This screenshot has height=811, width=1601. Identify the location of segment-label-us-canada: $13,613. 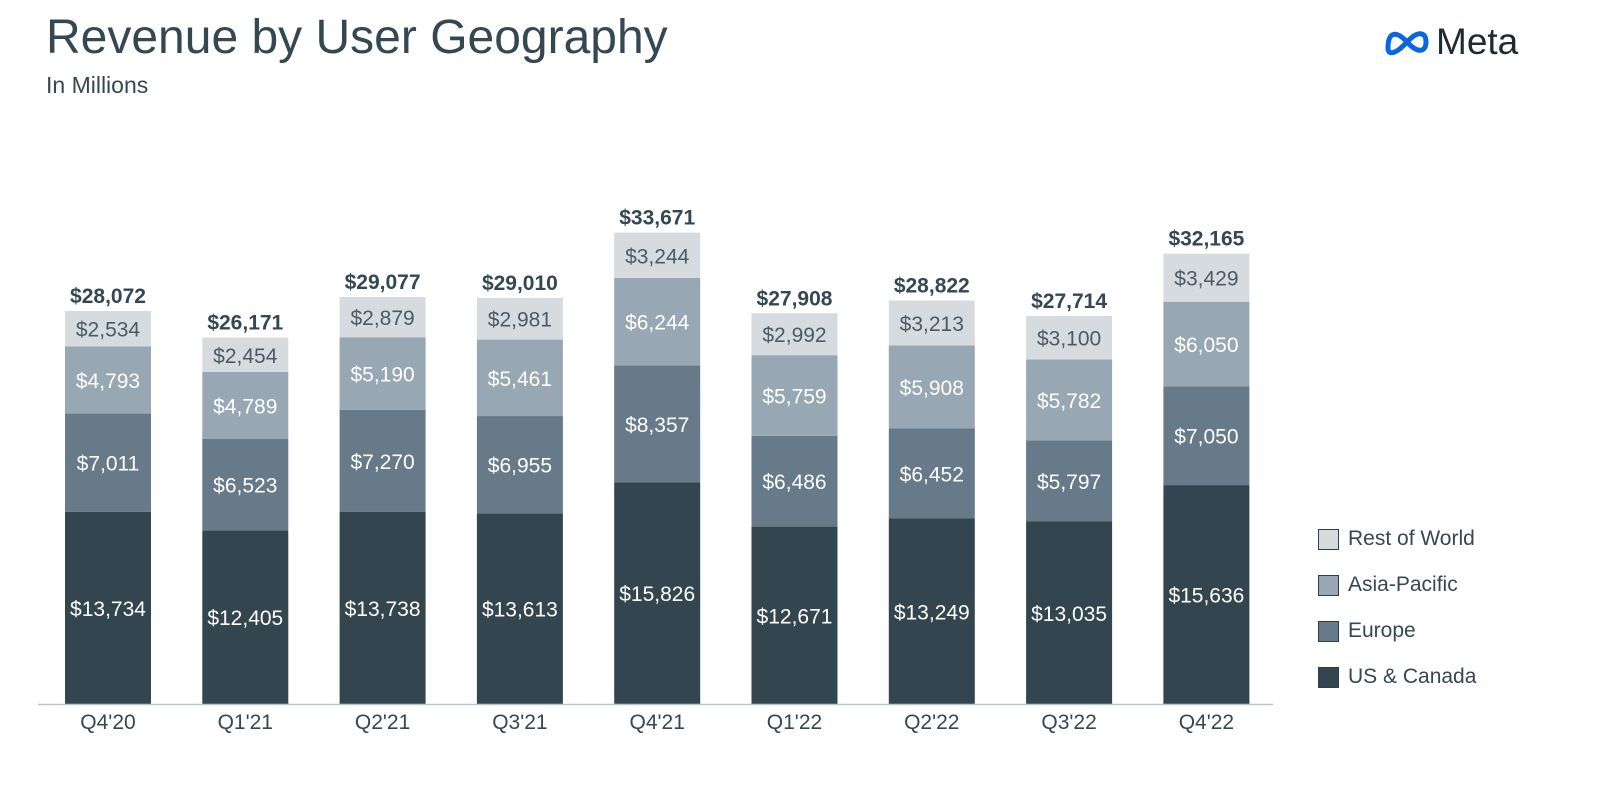
(520, 610).